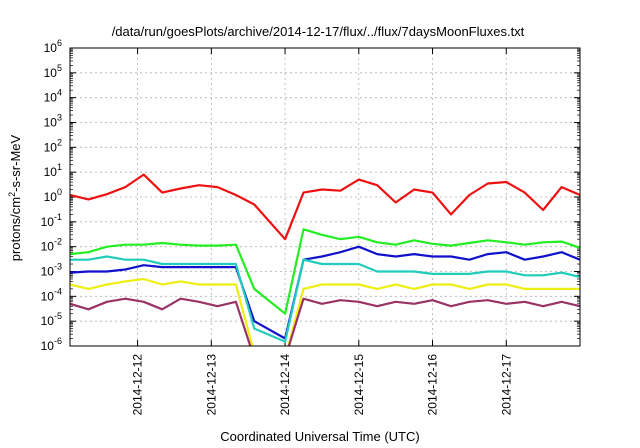 Image resolution: width=640 pixels, height=448 pixels. I want to click on x-tick-label: 2014-12-15, so click(359, 385).